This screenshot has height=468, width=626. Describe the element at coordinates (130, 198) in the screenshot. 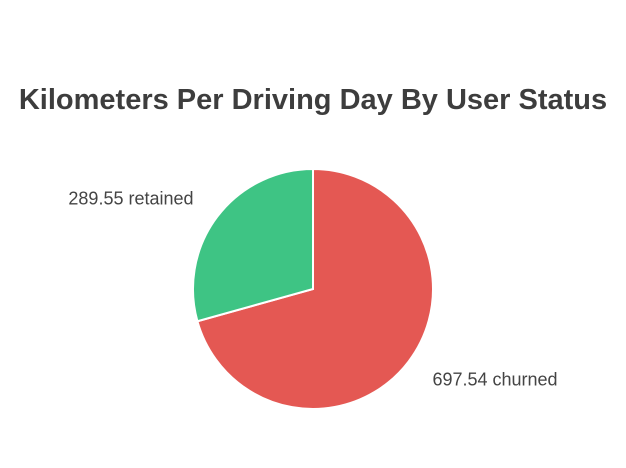

I see `pie-label-retained: 289.55 retained` at that location.